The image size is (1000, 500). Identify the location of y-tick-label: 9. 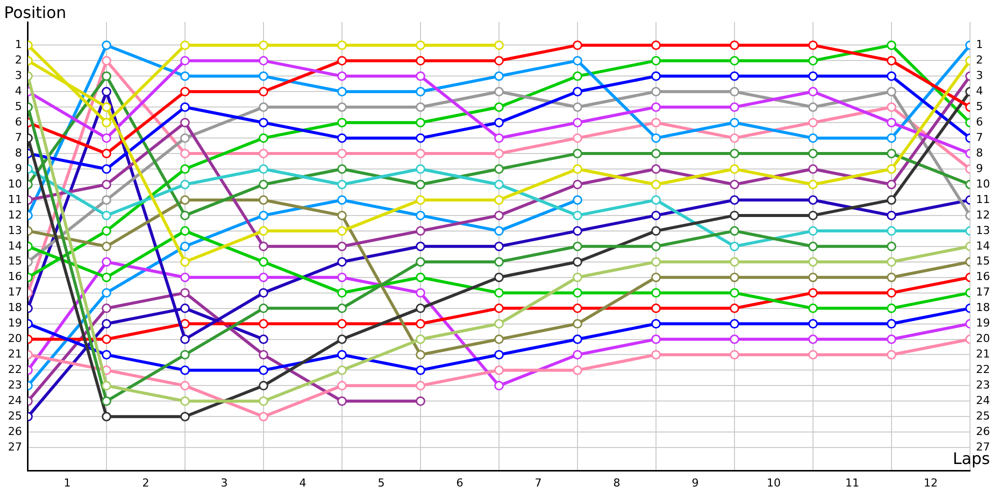
(18, 168).